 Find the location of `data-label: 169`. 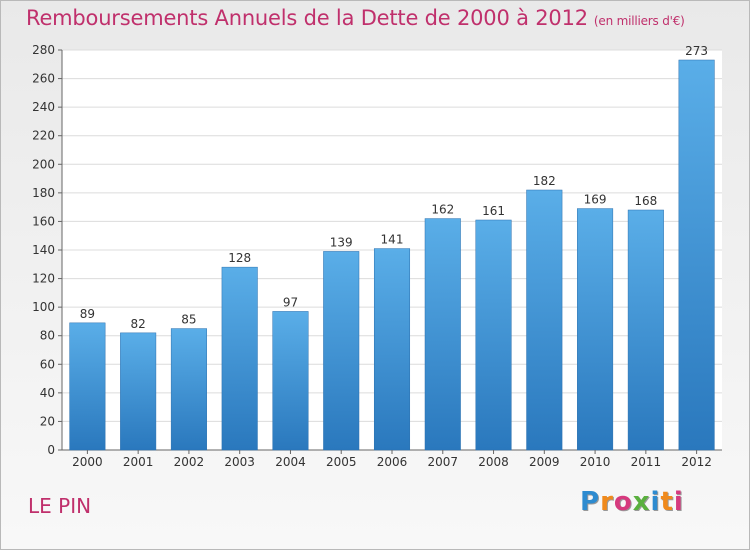

data-label: 169 is located at coordinates (595, 200).